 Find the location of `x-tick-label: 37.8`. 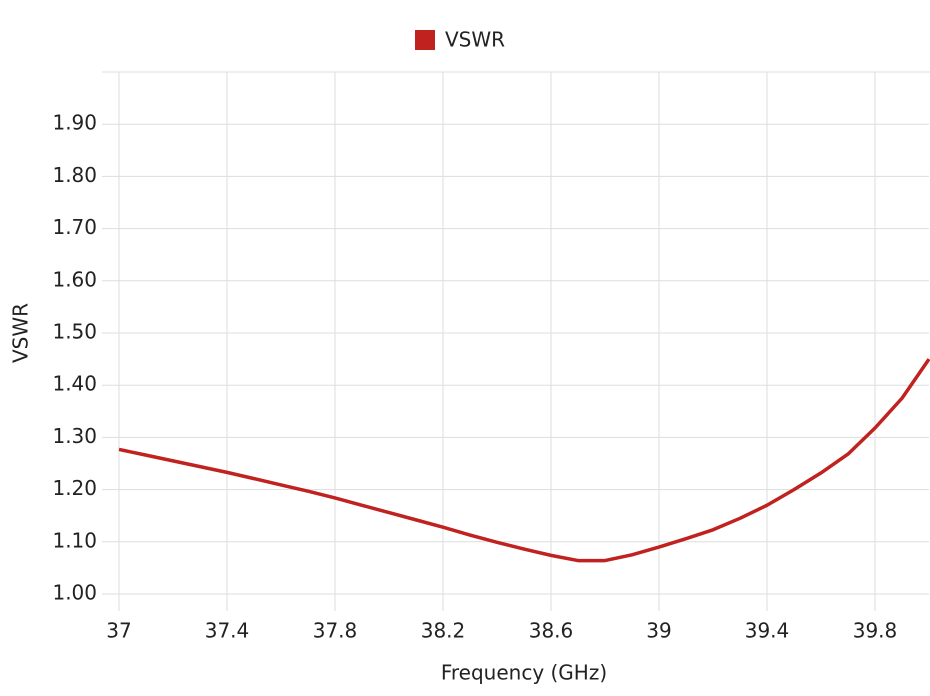

x-tick-label: 37.8 is located at coordinates (335, 631).